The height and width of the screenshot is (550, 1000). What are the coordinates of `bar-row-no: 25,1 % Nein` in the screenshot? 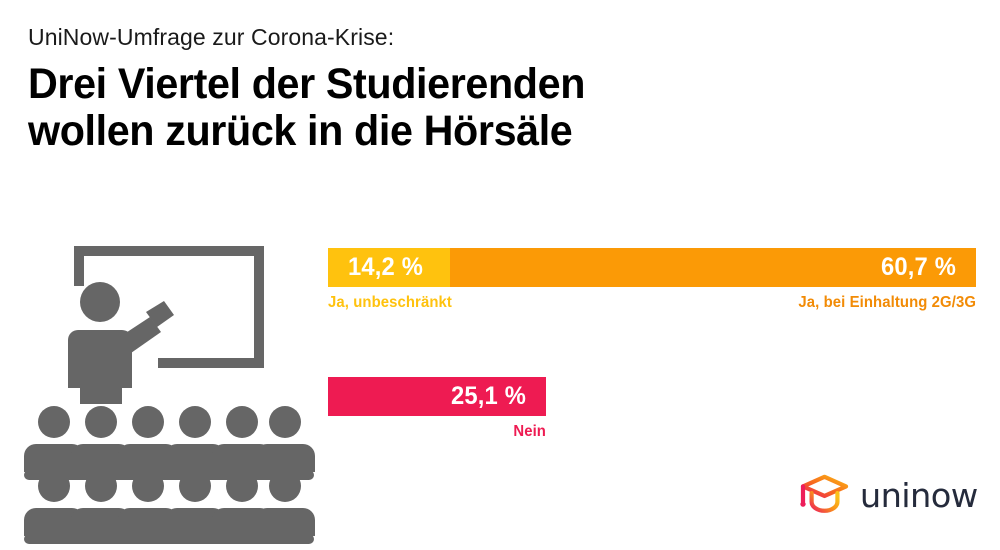 It's located at (652, 411).